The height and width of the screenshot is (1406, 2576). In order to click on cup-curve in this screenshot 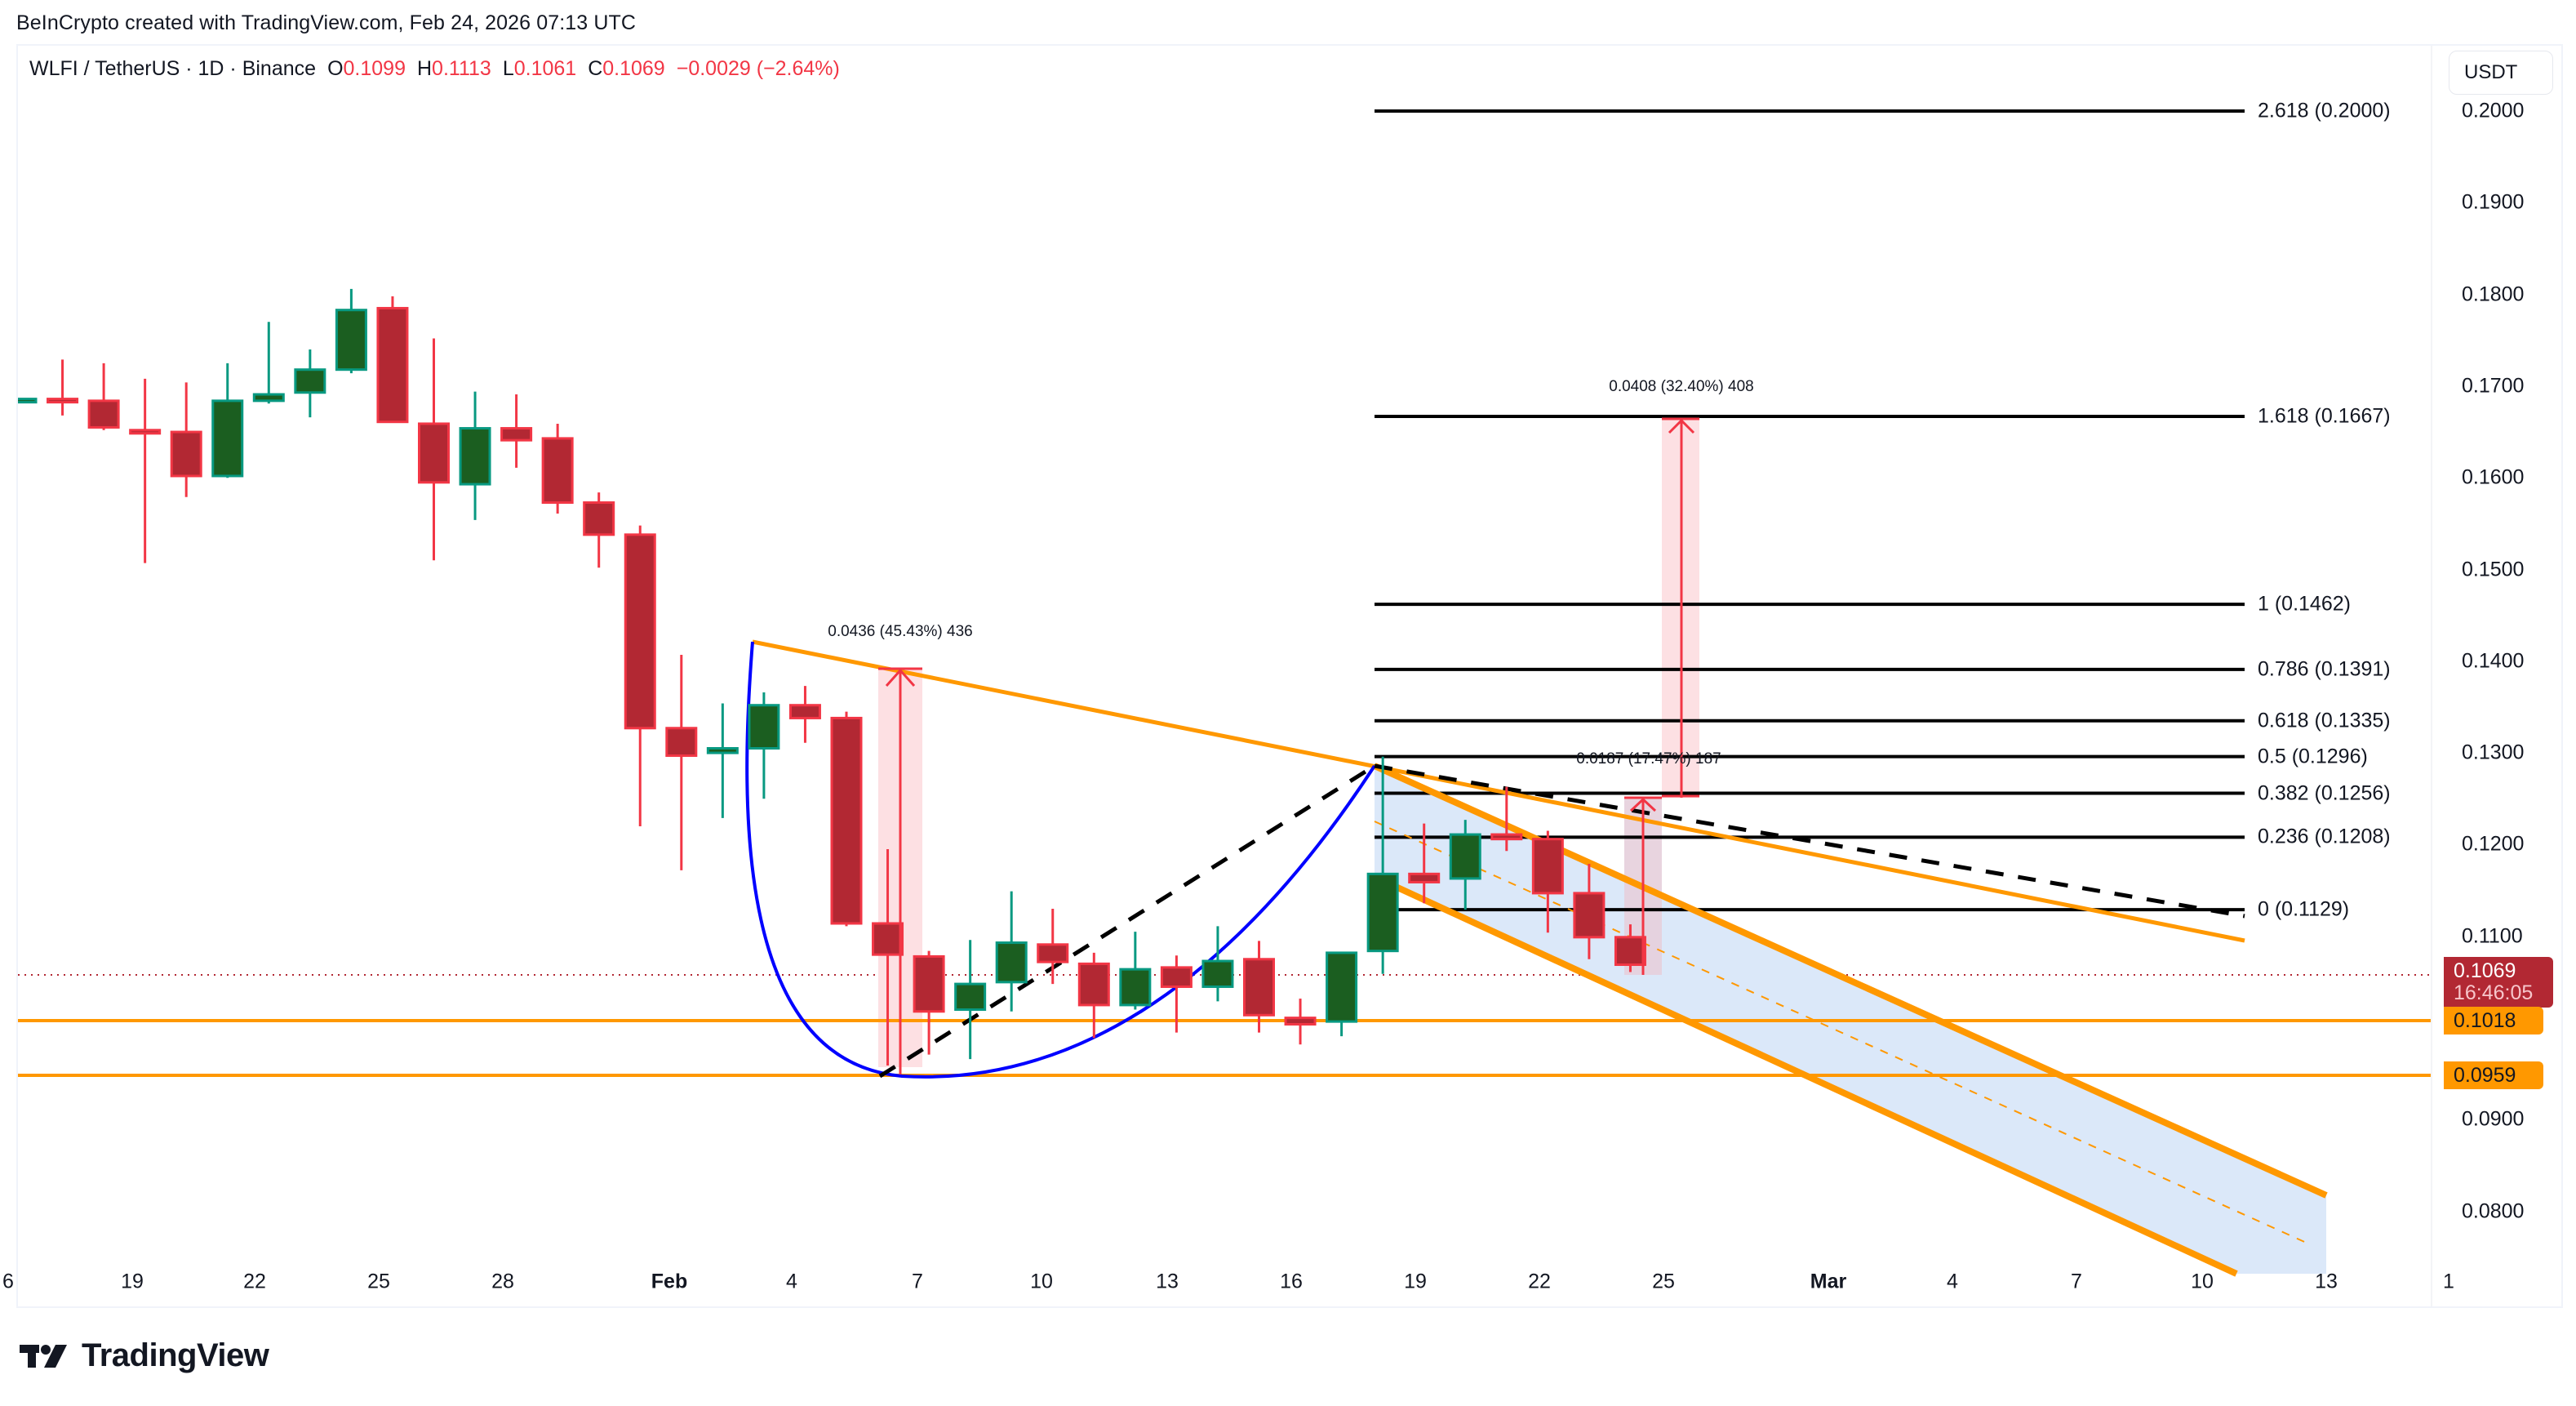, I will do `click(1060, 860)`.